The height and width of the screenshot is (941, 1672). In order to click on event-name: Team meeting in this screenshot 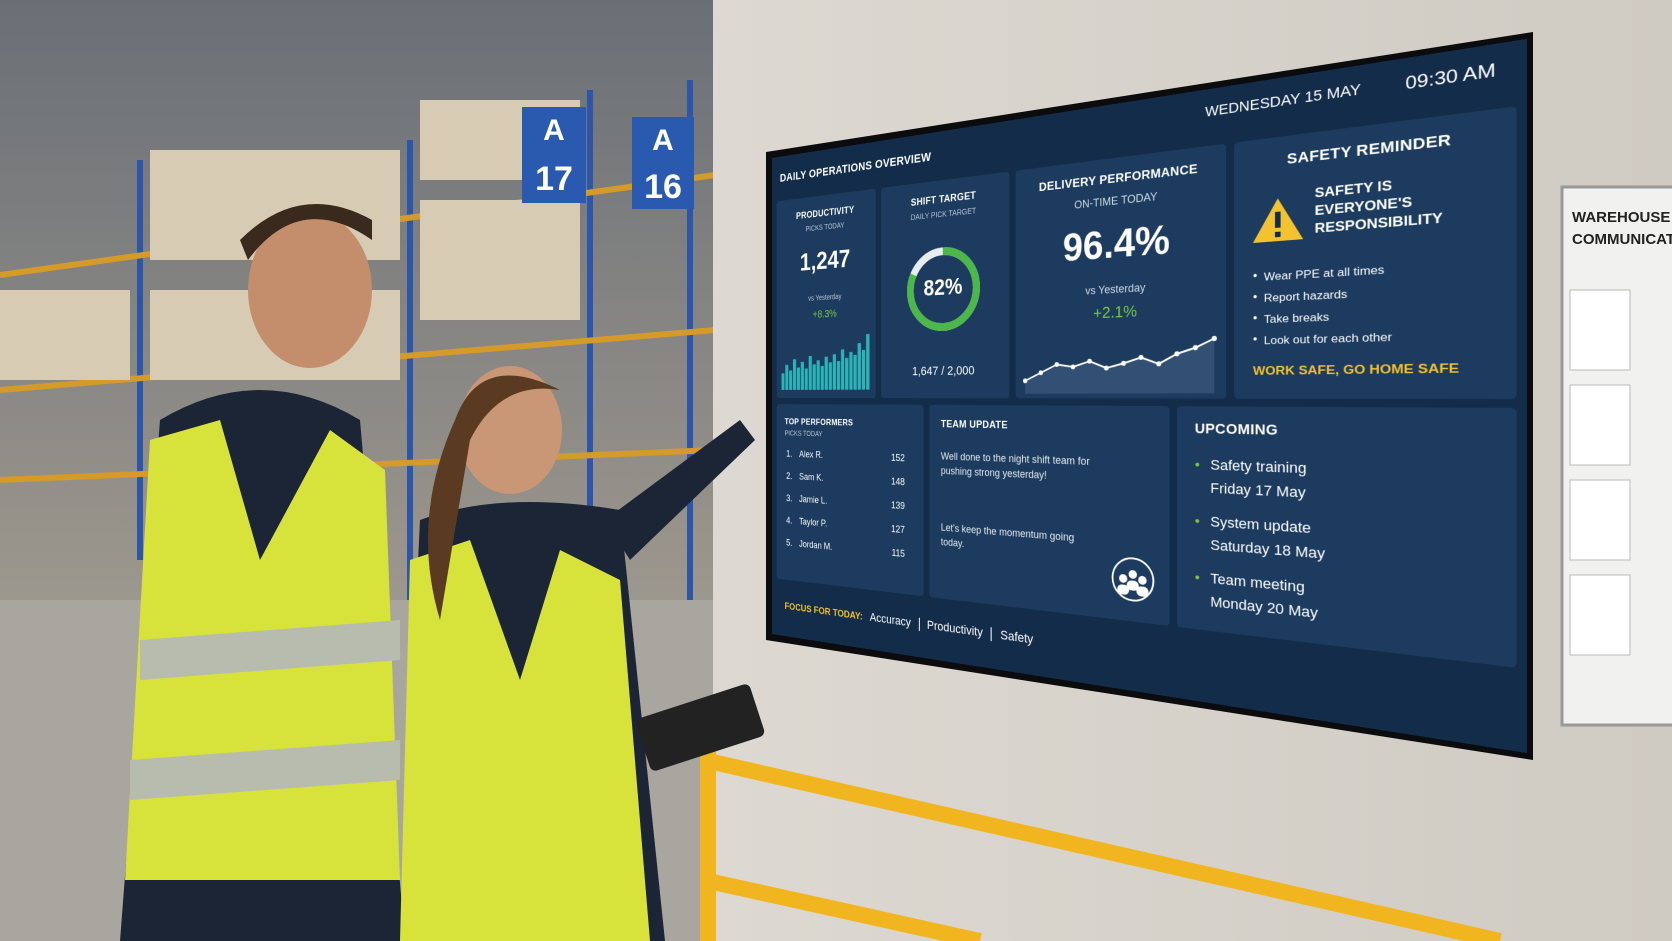, I will do `click(1257, 584)`.